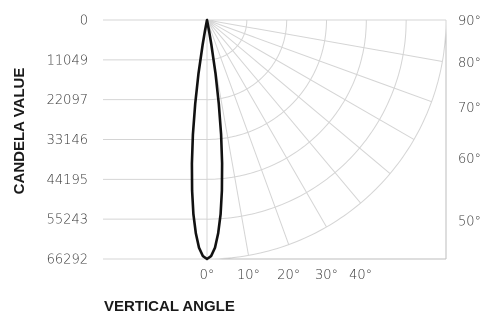  I want to click on angle-tick-label: 50°, so click(469, 222).